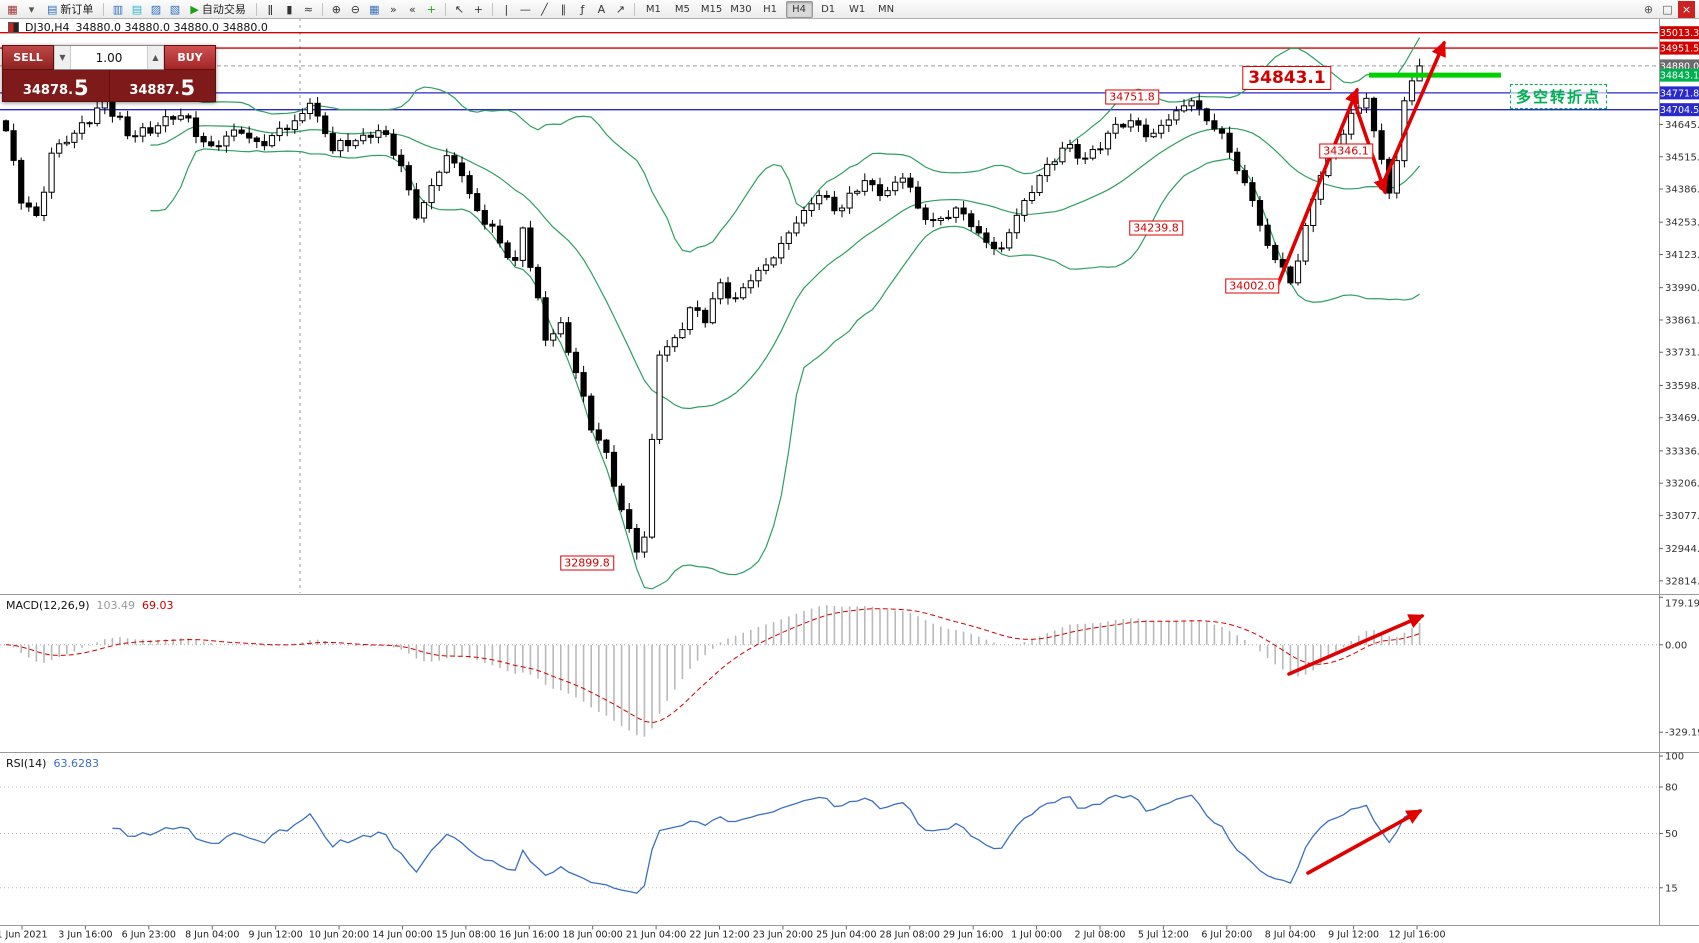 The height and width of the screenshot is (943, 1699). What do you see at coordinates (1682, 125) in the screenshot?
I see `price-axis-label: 34645.0` at bounding box center [1682, 125].